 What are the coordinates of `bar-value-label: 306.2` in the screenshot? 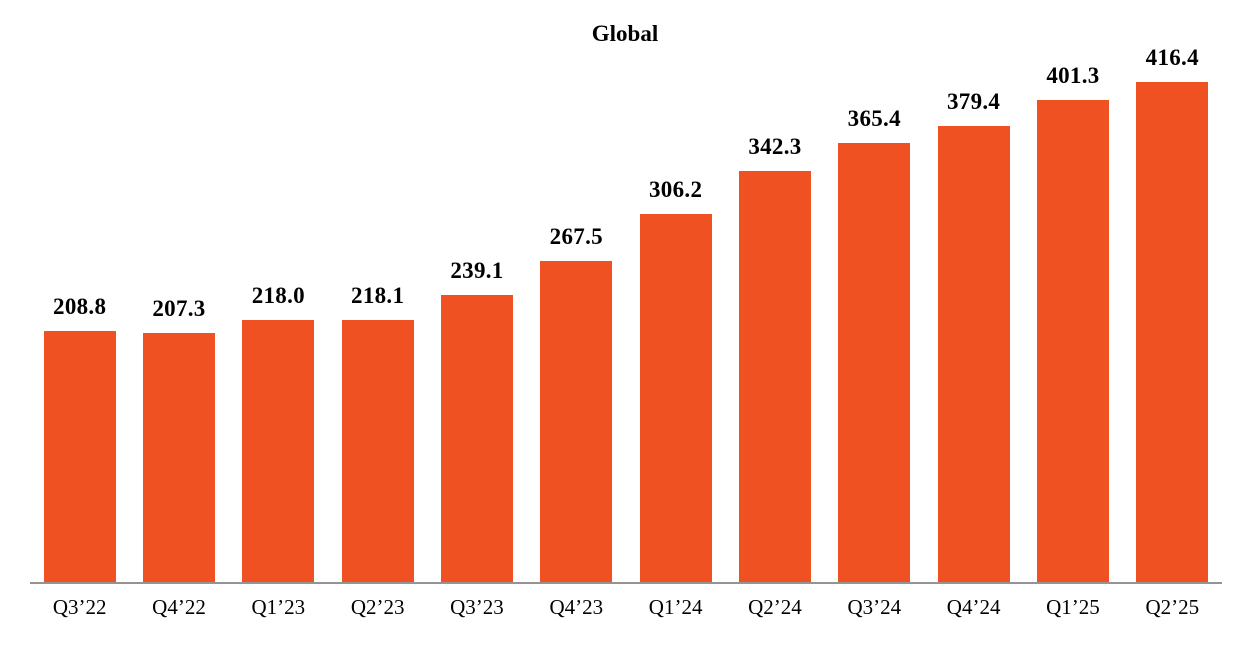 It's located at (676, 189).